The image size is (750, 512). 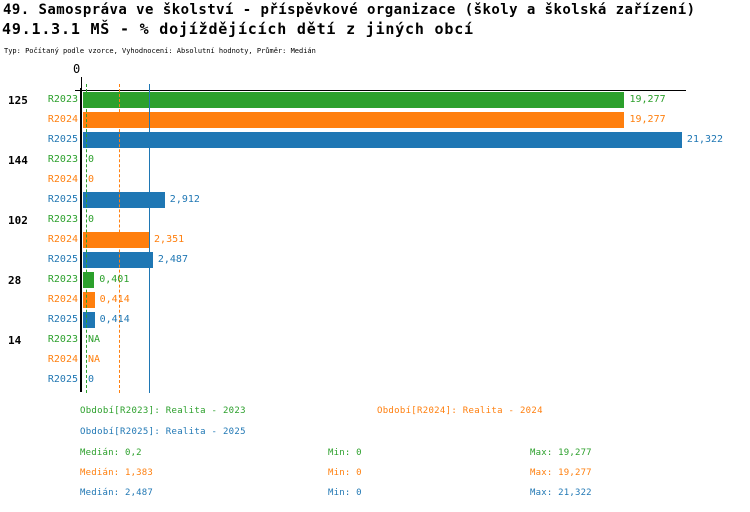 I want to click on median-line-r2024, so click(x=119, y=238).